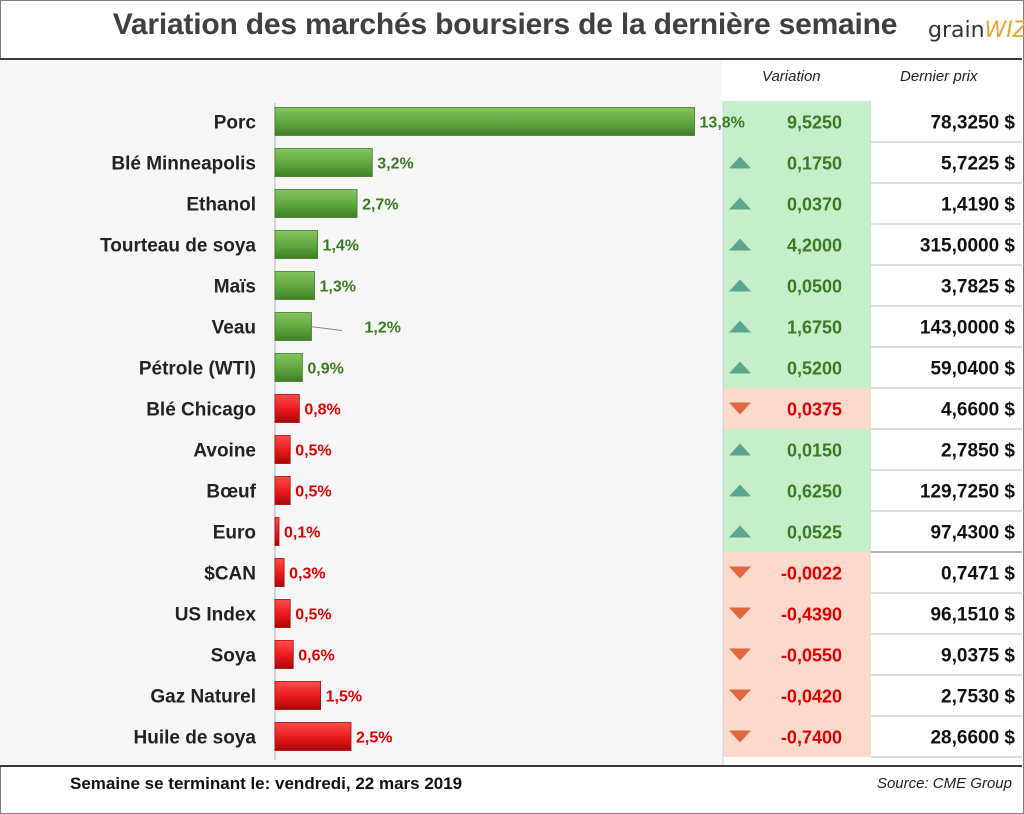 Image resolution: width=1024 pixels, height=814 pixels. Describe the element at coordinates (322, 410) in the screenshot. I see `bar-value-label: 0,8%` at that location.